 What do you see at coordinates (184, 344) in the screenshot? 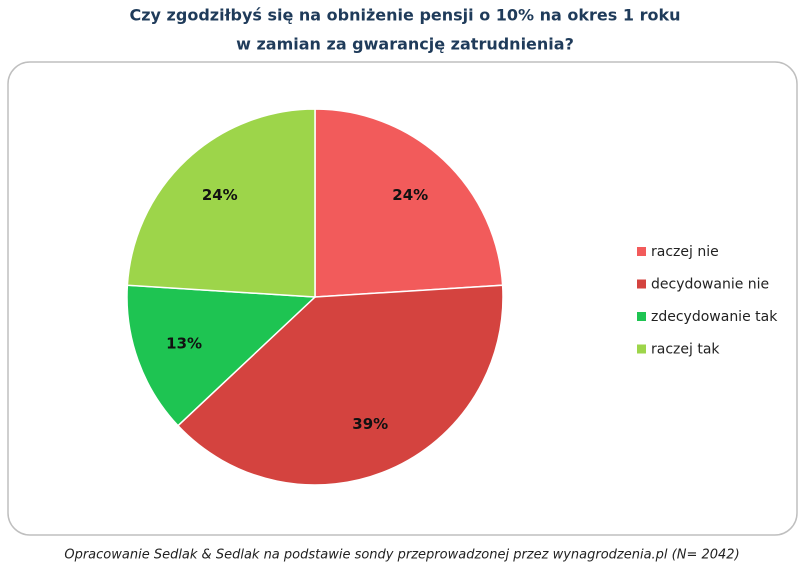
I see `data-label: 13%` at bounding box center [184, 344].